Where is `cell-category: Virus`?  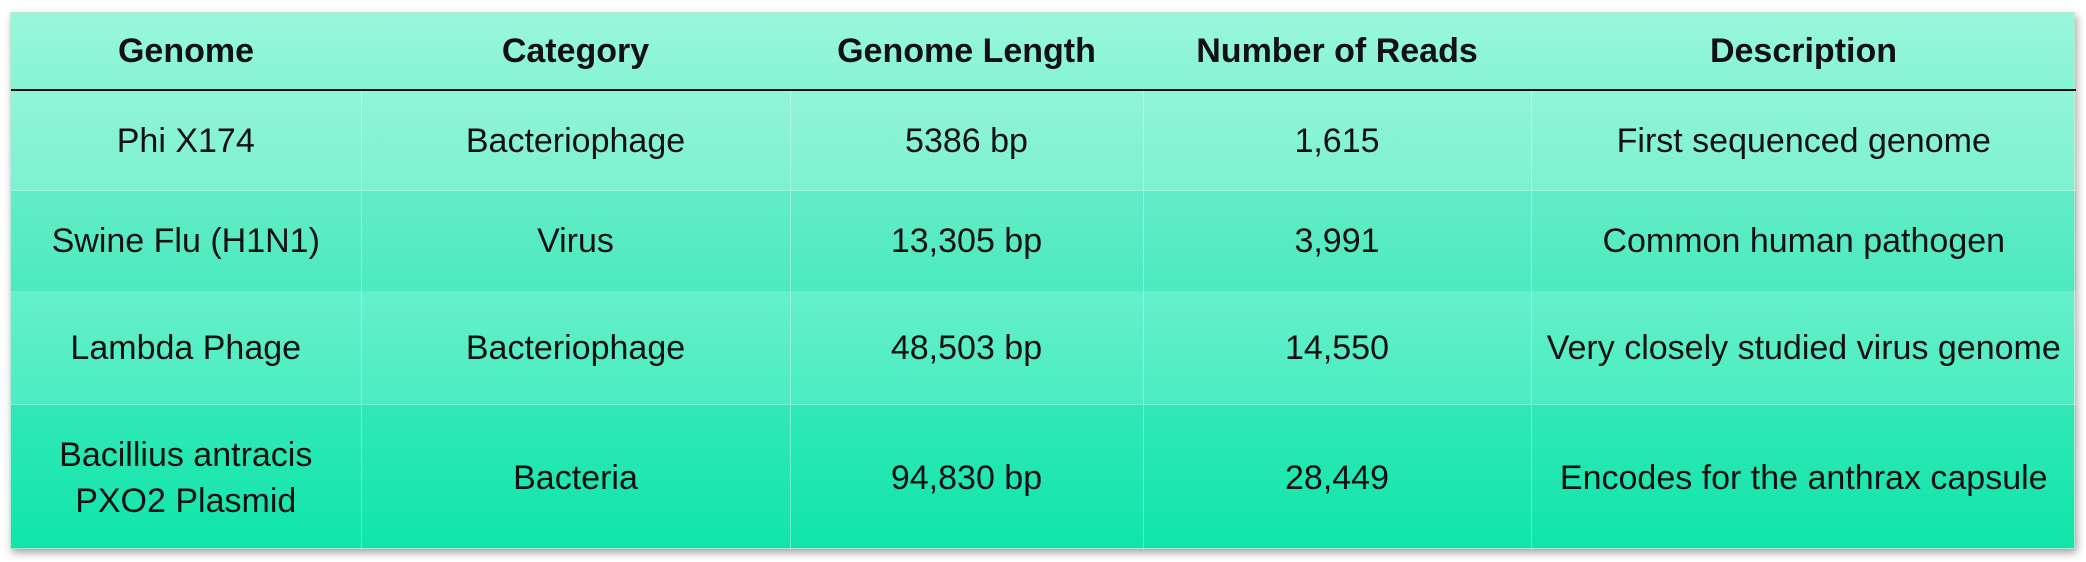
cell-category: Virus is located at coordinates (575, 240).